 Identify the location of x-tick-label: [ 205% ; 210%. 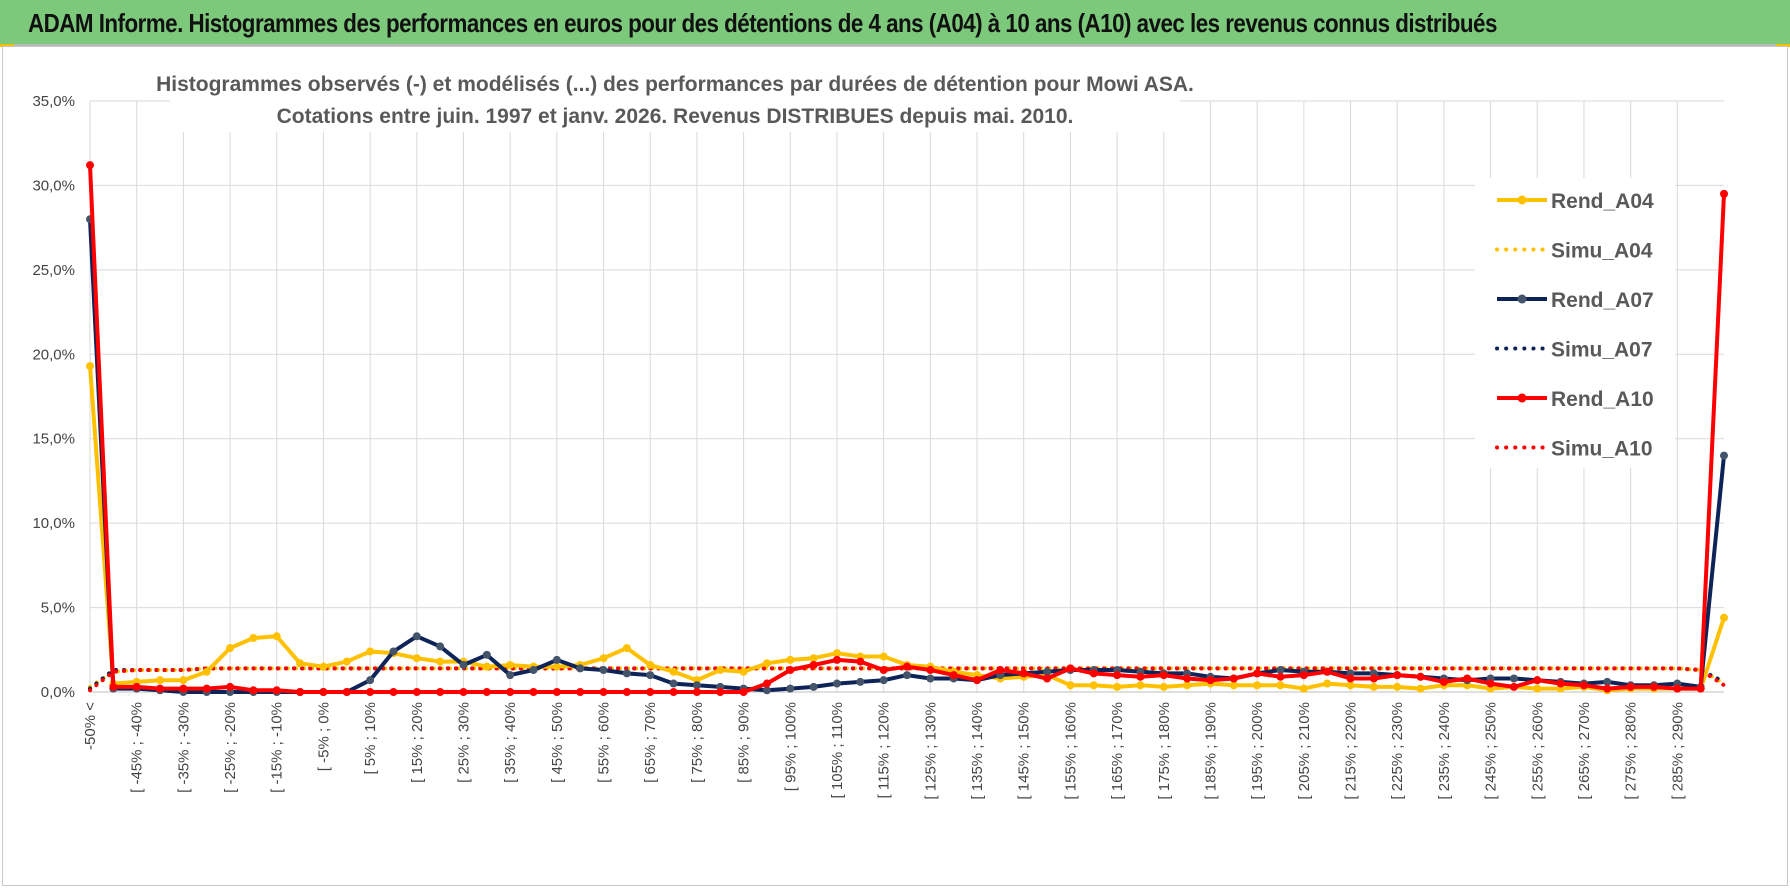
(1304, 751).